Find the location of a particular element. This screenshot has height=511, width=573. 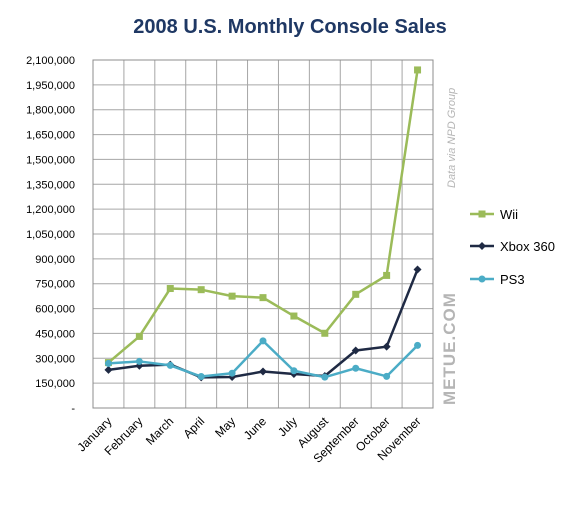

y-tick-label: 1,050,000 is located at coordinates (50, 235).